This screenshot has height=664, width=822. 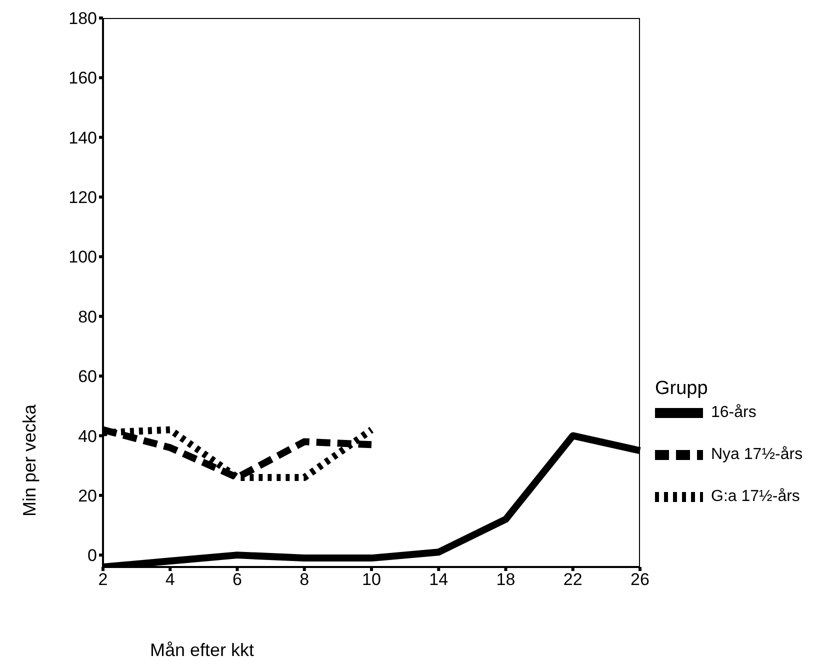 What do you see at coordinates (438, 580) in the screenshot?
I see `x-tick-label: 14` at bounding box center [438, 580].